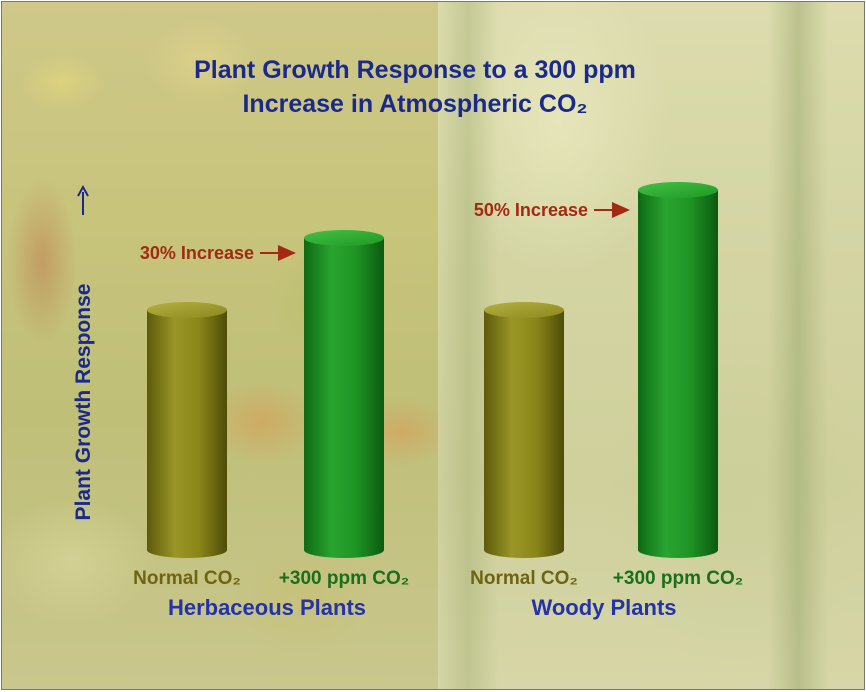  I want to click on annotation-1: 50% Increase, so click(531, 210).